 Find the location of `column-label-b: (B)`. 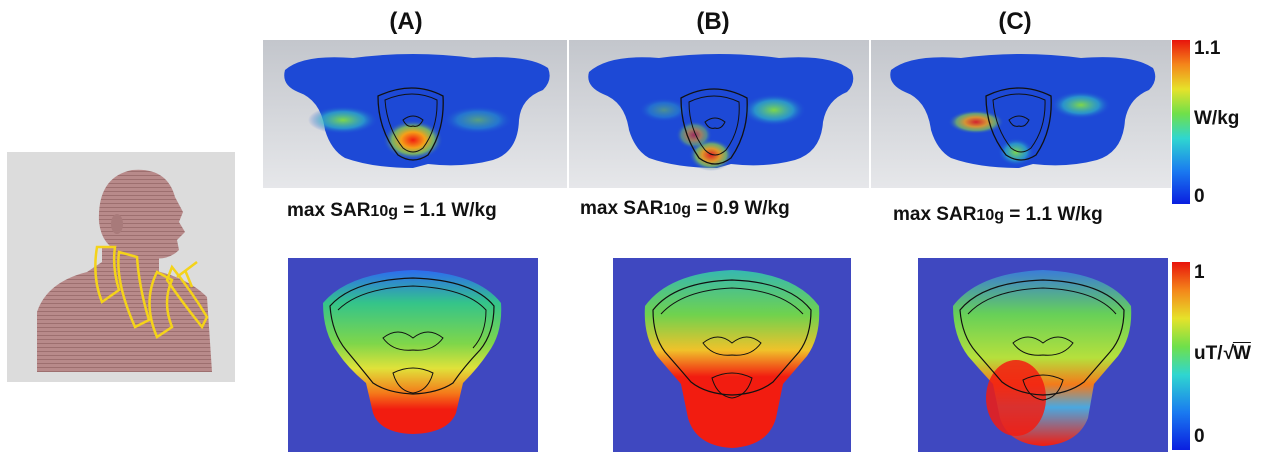

column-label-b: (B) is located at coordinates (713, 21).